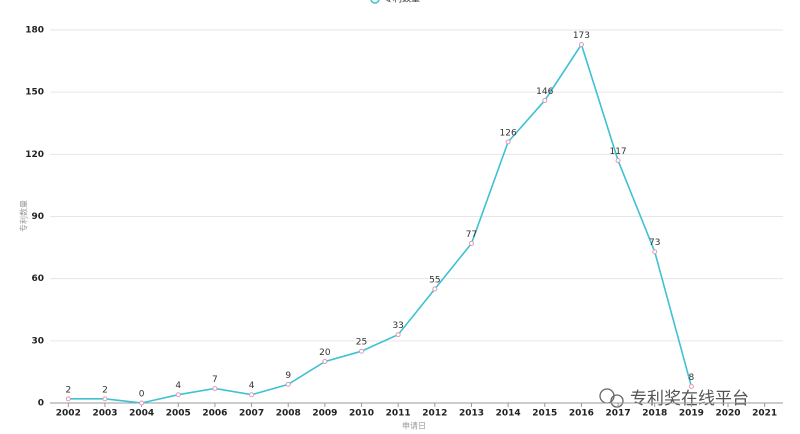  I want to click on x-tick-label: 2016, so click(581, 414).